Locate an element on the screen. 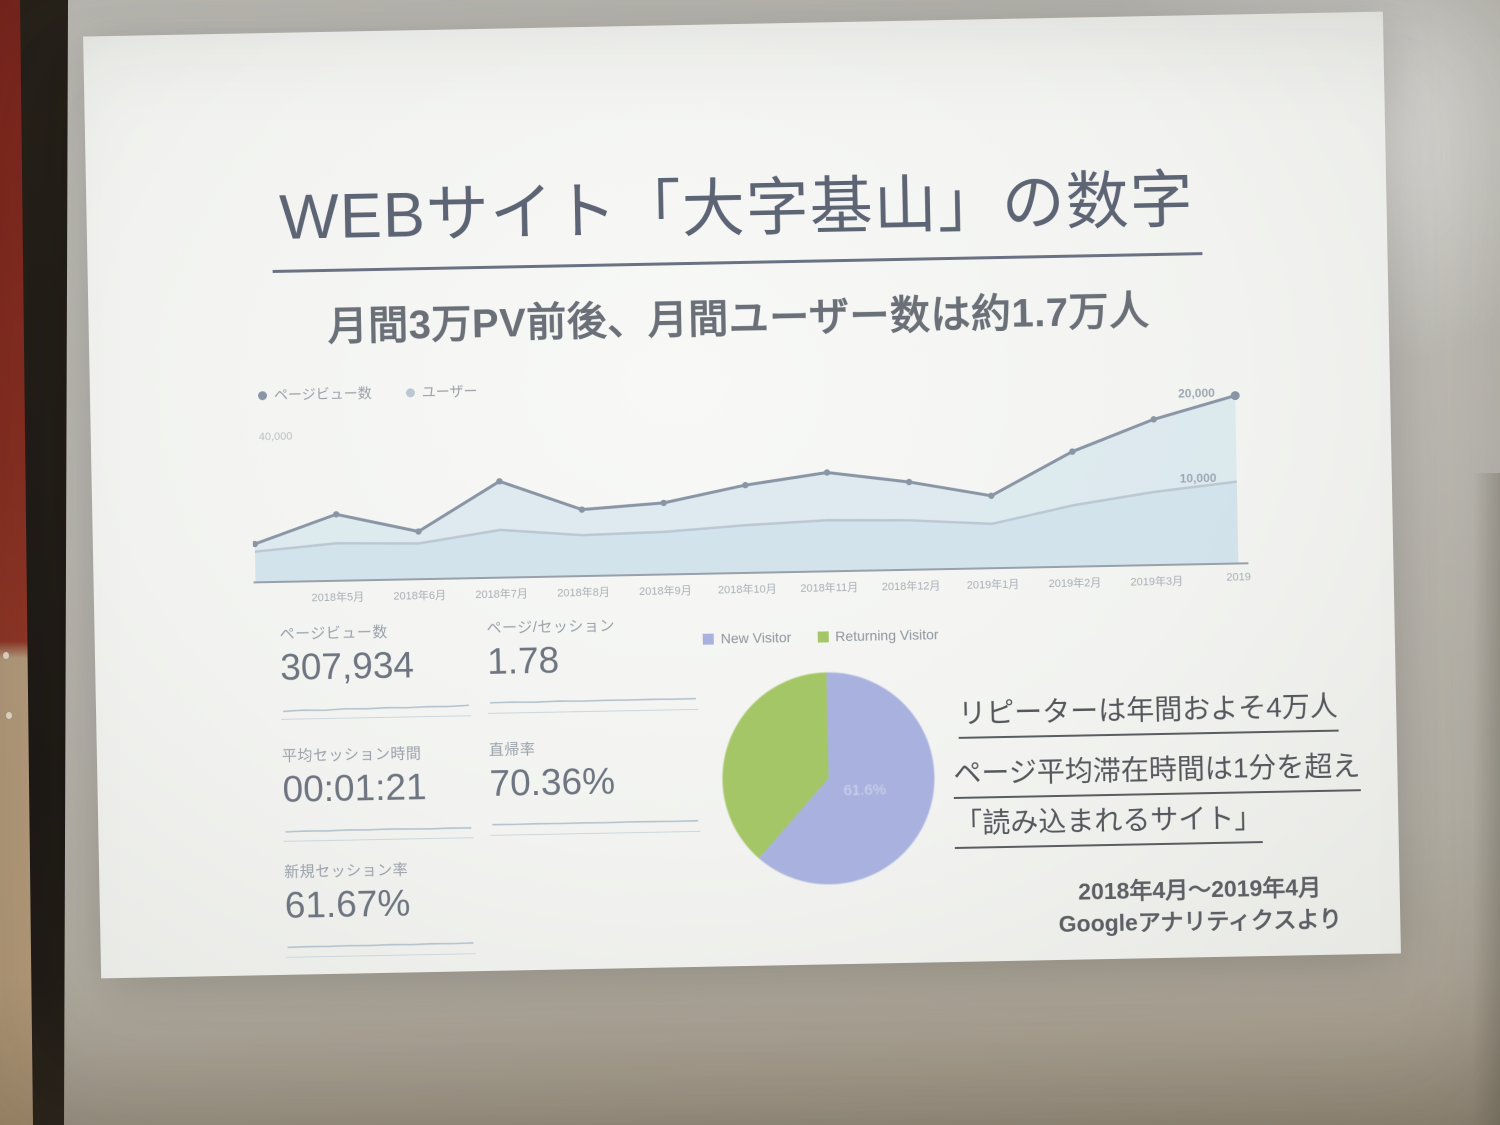 Image resolution: width=1500 pixels, height=1125 pixels. y-axis-label-20000: 20,000 is located at coordinates (1196, 393).